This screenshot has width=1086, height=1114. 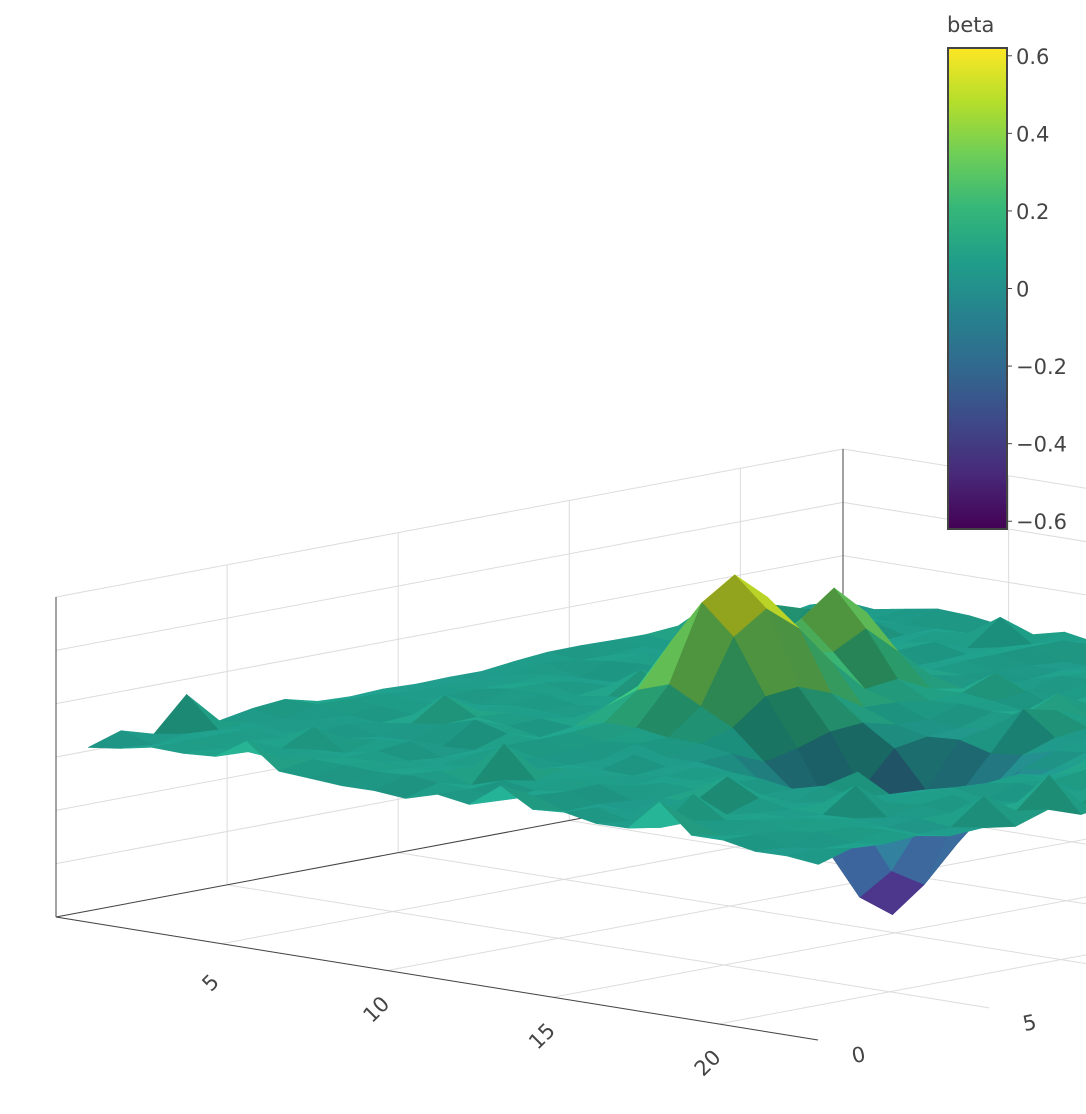 I want to click on x-tick-label: 5, so click(x=210, y=983).